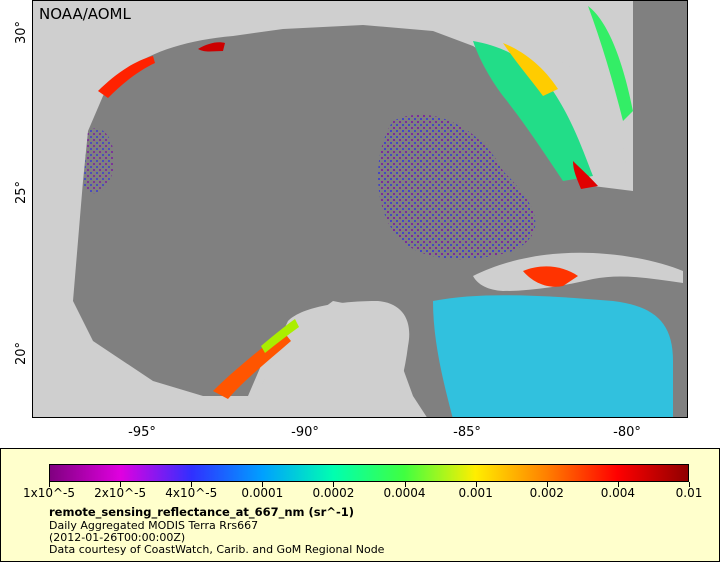 Image resolution: width=720 pixels, height=562 pixels. I want to click on cuba-island, so click(578, 271).